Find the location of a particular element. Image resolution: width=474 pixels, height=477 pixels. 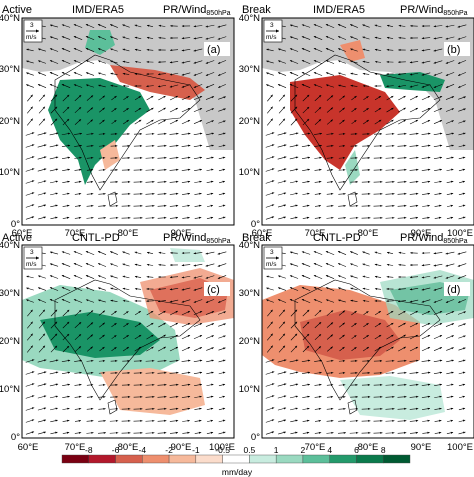

x-tick: 70°E is located at coordinates (315, 233).